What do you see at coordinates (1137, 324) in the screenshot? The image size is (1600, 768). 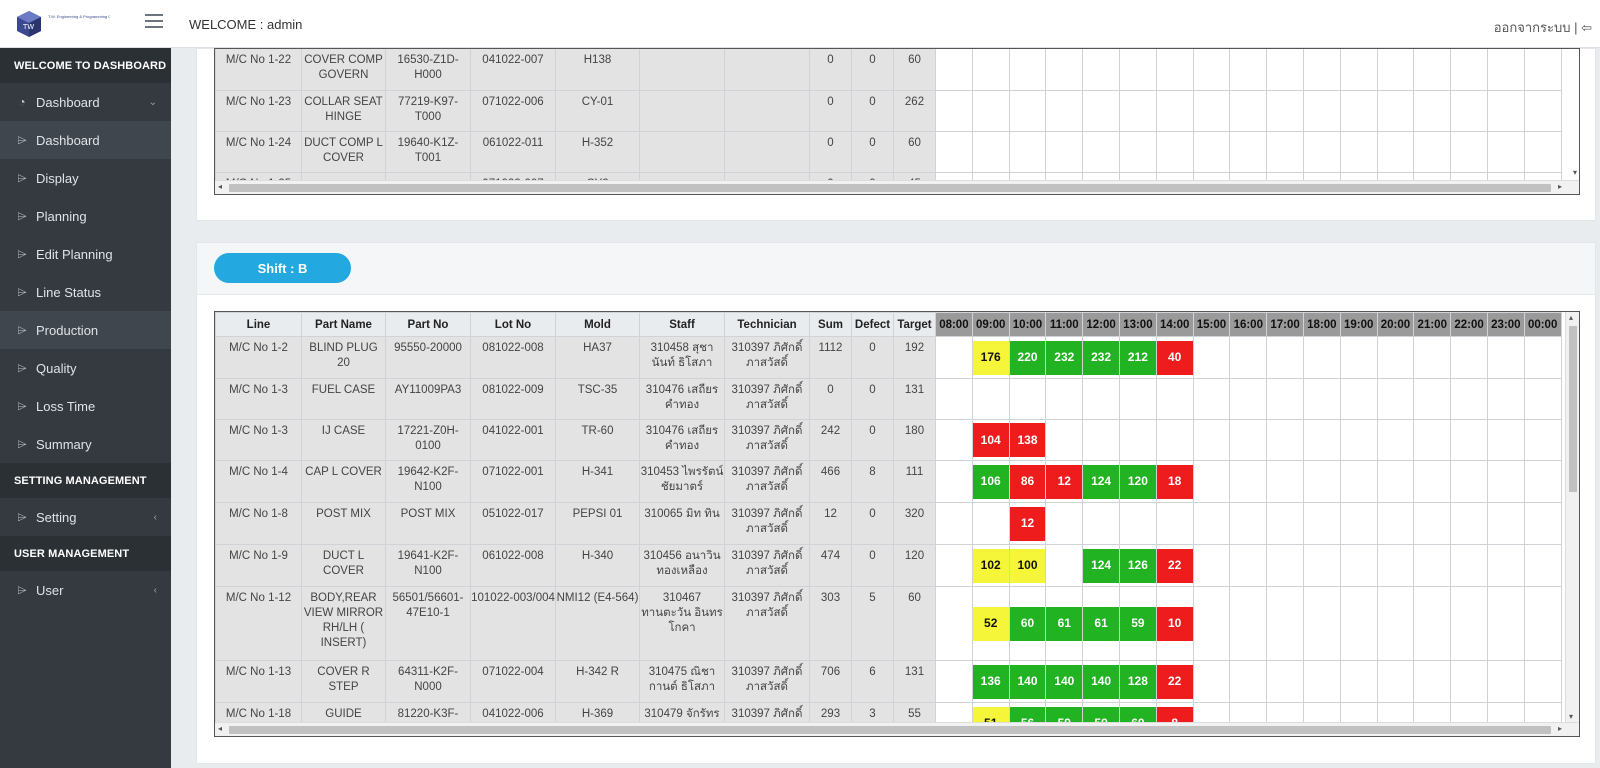 I see `header-hour: 13:00` at bounding box center [1137, 324].